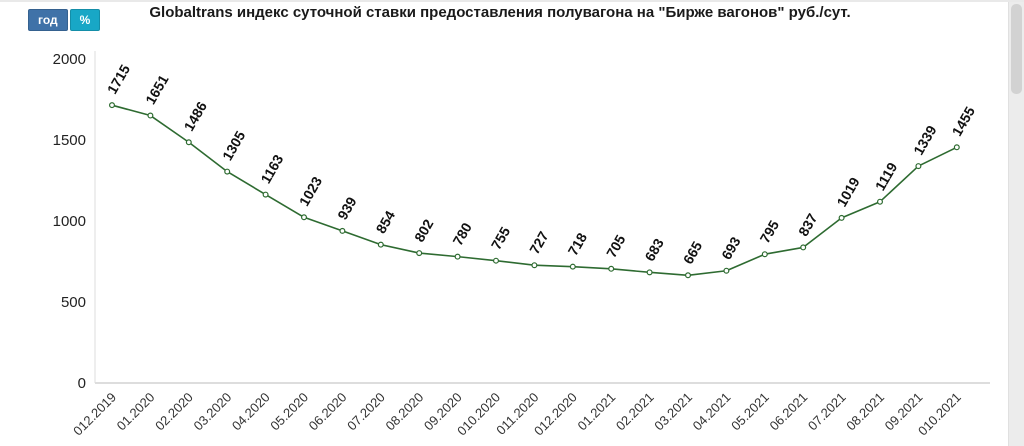  I want to click on x-axis-label: 012.2019, so click(94, 414).